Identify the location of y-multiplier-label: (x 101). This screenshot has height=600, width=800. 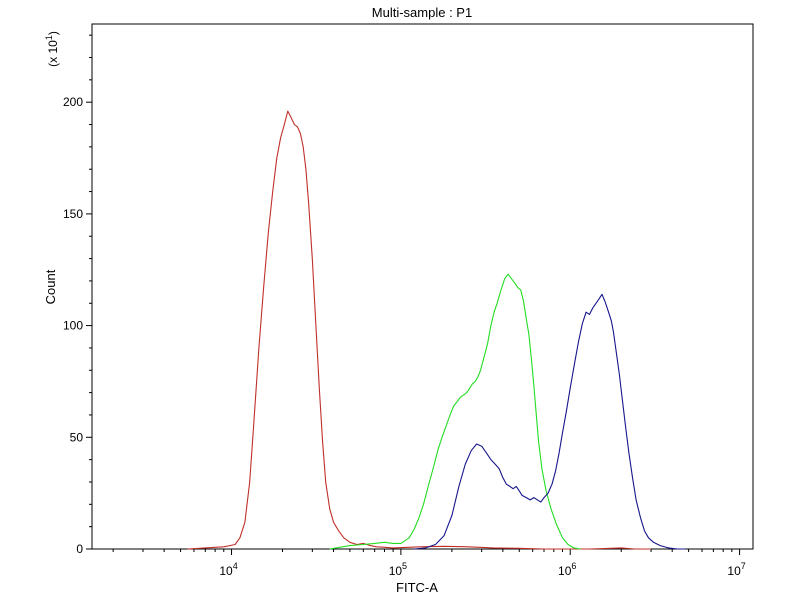
(52, 49).